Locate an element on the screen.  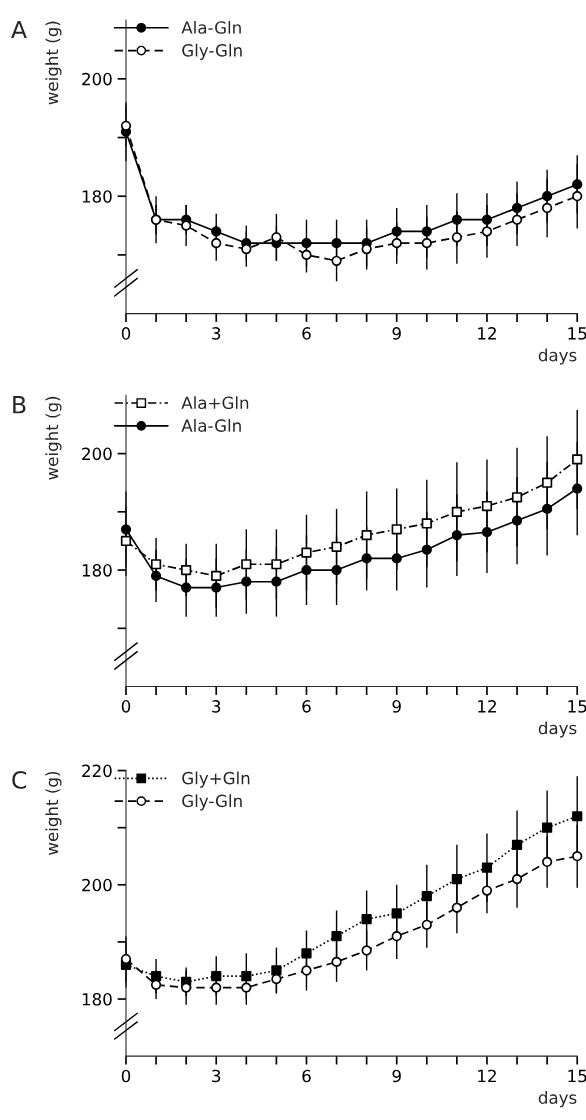
chart-title: A is located at coordinates (19, 29).